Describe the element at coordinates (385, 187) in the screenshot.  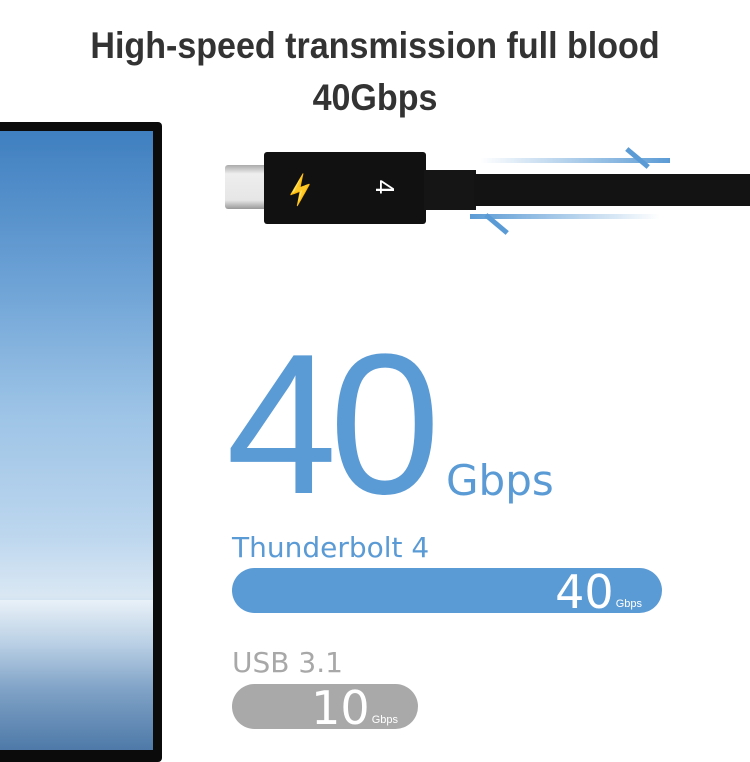
I see `connector-number: 4` at that location.